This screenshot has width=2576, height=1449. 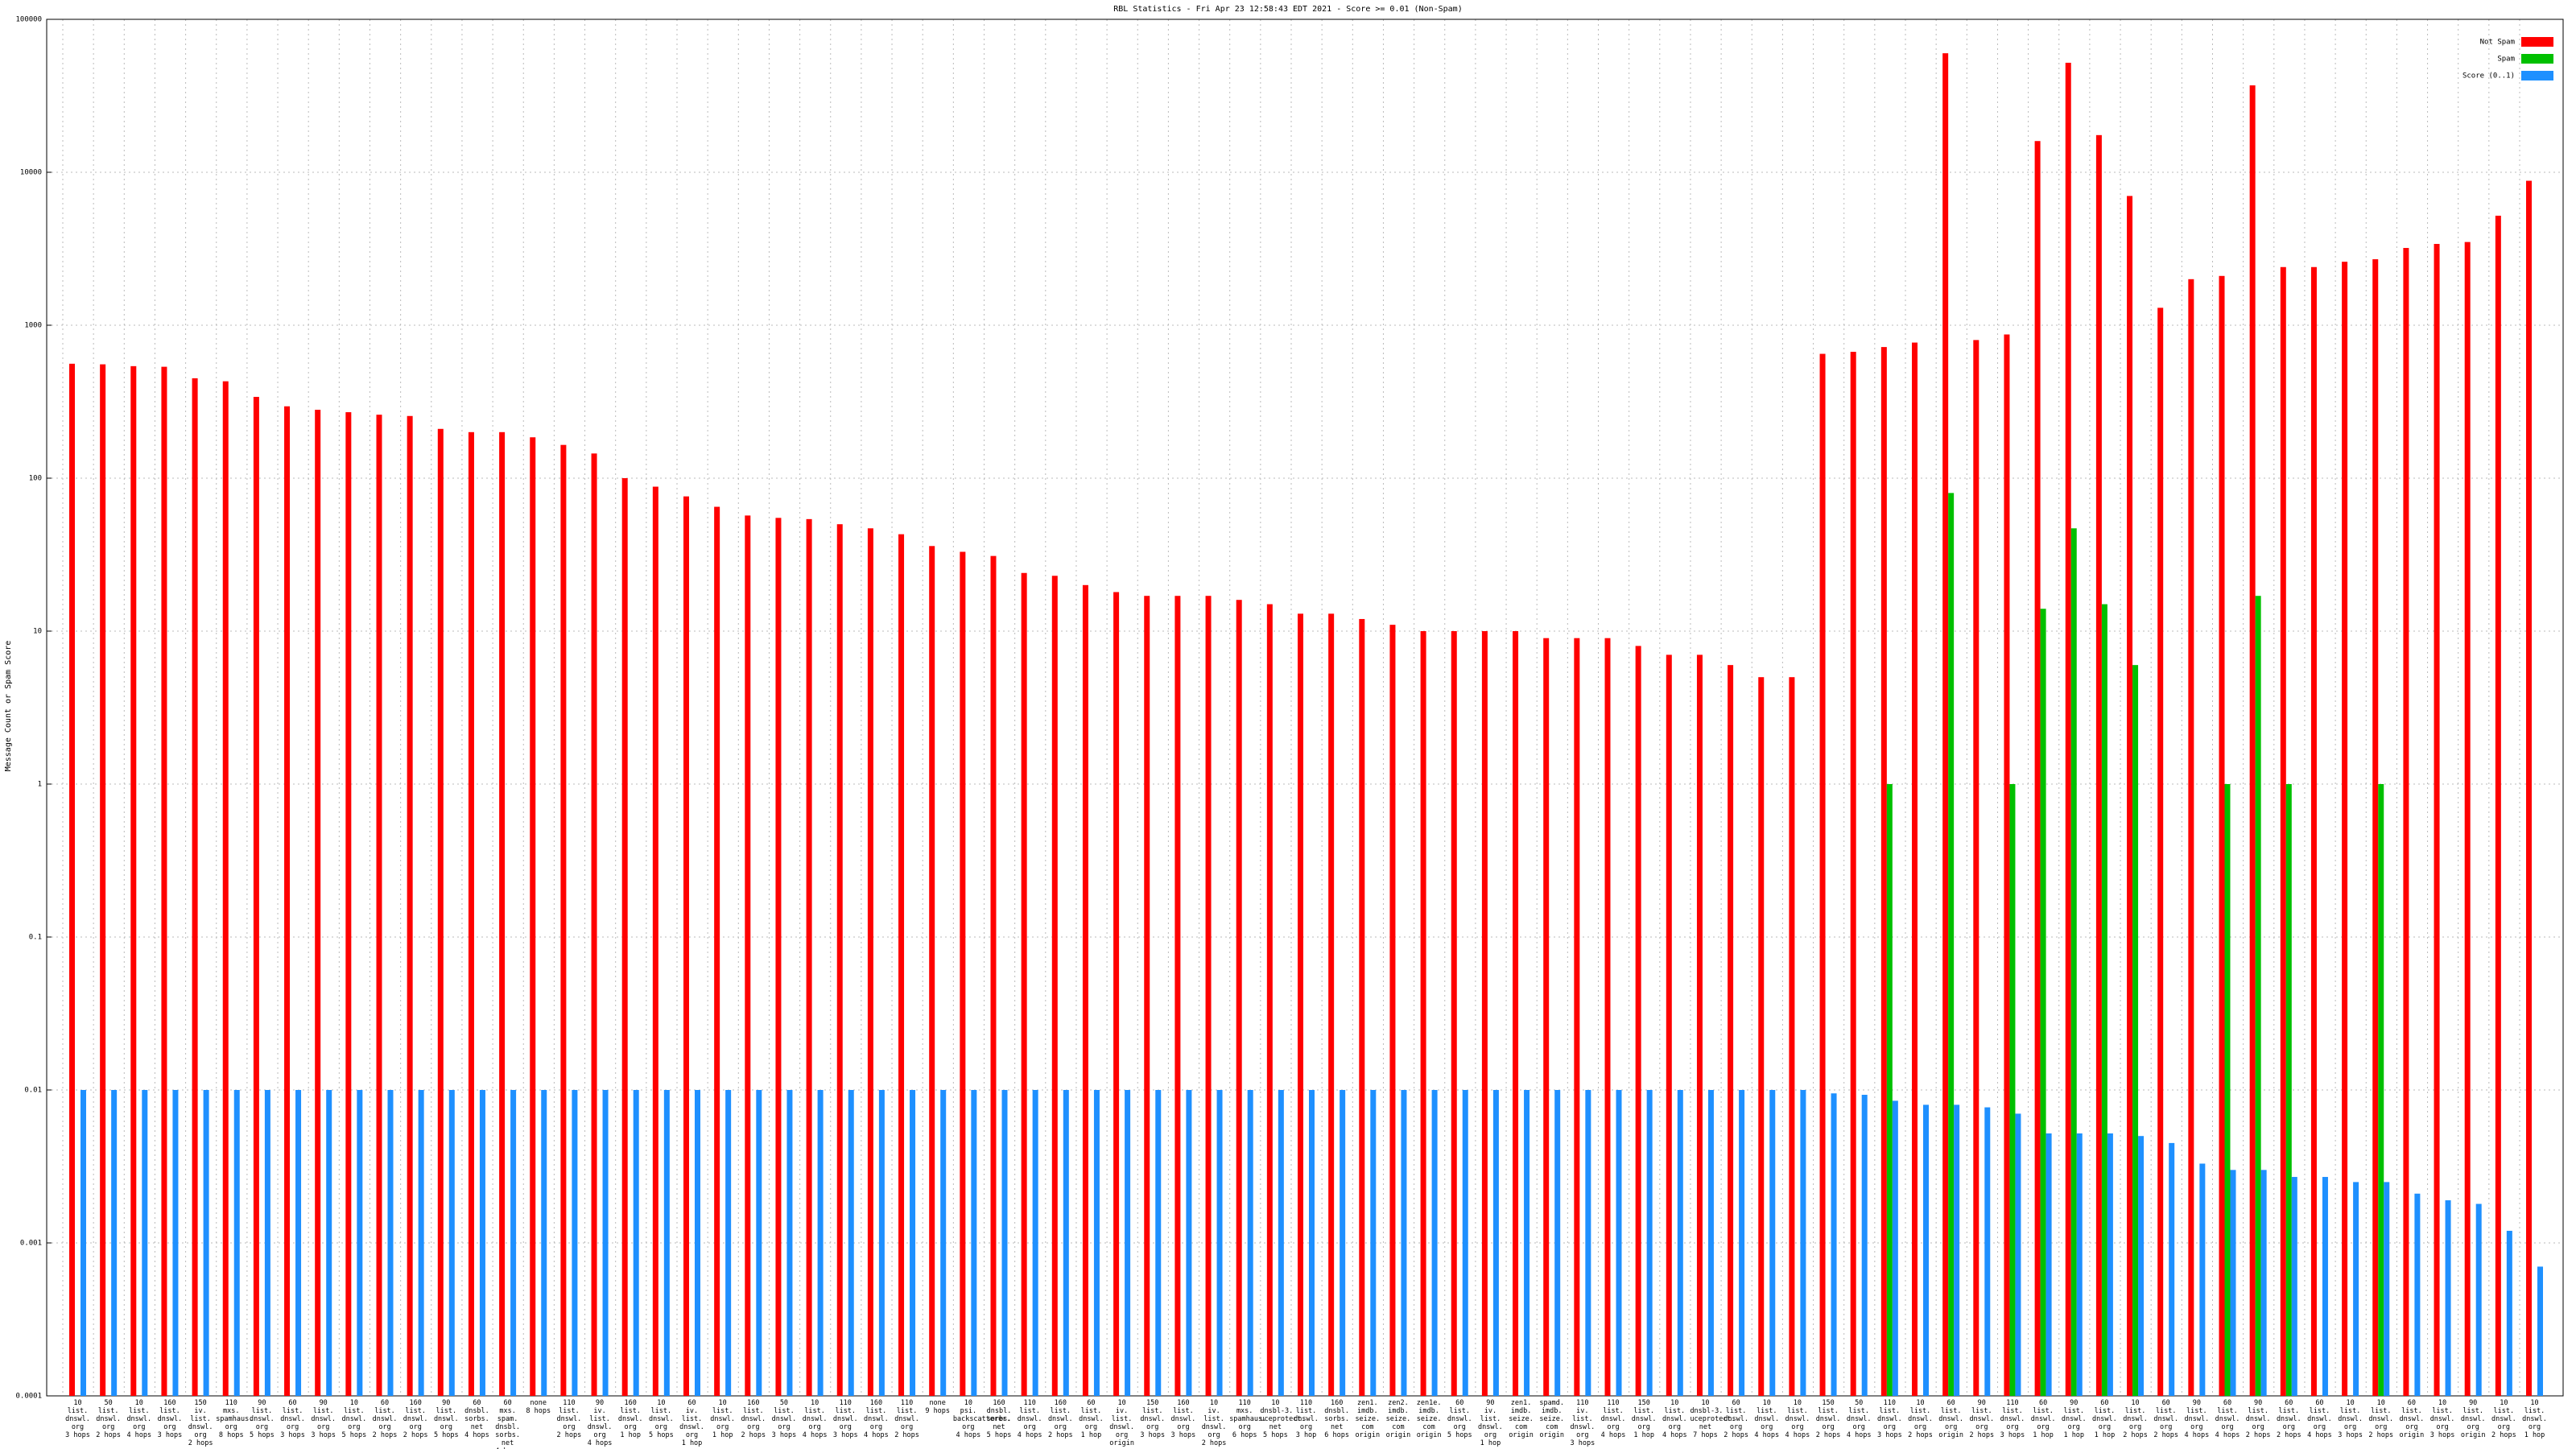 I want to click on x-tick-label: 160 list. dnswl. org 2 hops, so click(x=415, y=1419).